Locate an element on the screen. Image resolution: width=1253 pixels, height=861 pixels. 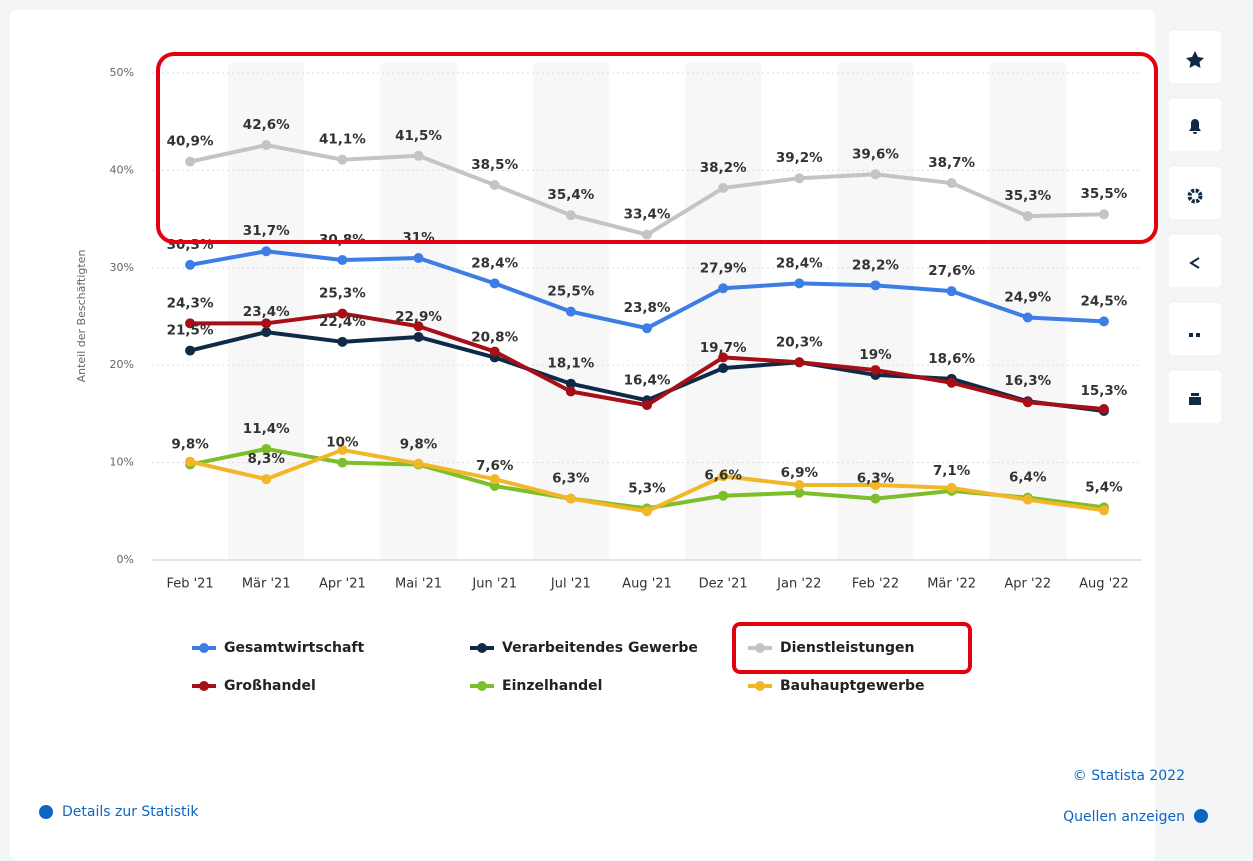
data-label: 6,9% is located at coordinates (800, 473).